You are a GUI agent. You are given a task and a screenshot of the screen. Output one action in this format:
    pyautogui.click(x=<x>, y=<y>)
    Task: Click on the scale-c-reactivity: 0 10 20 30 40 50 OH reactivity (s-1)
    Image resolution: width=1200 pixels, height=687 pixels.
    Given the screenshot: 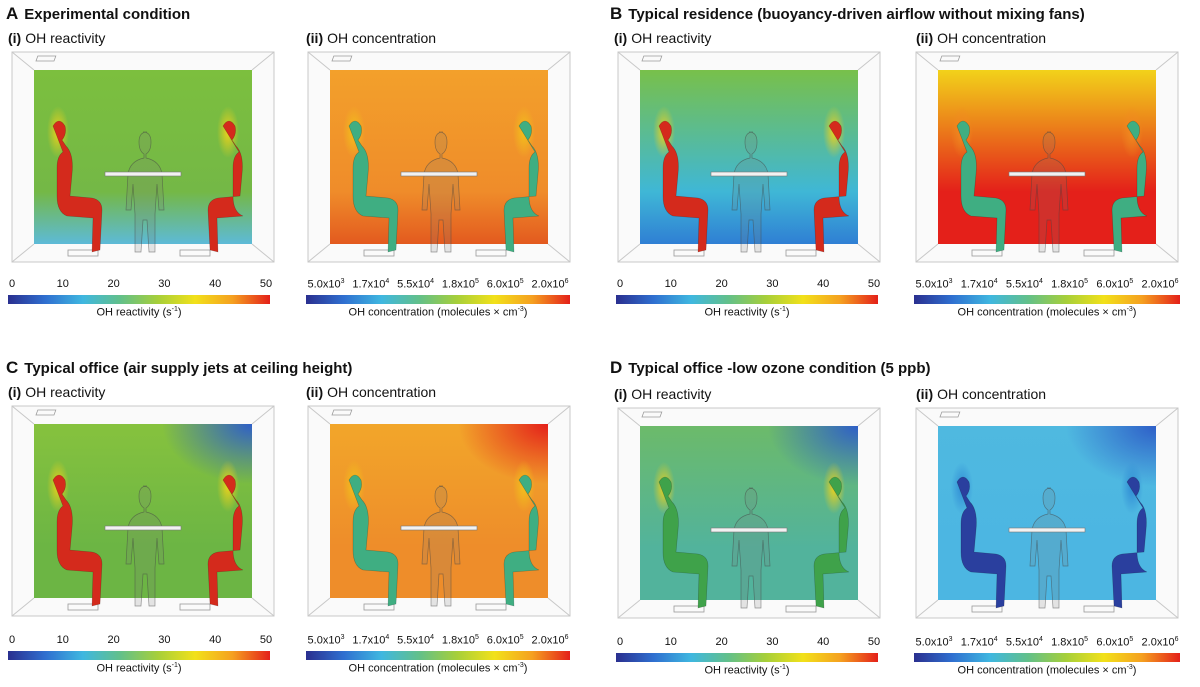 What is the action you would take?
    pyautogui.click(x=140, y=654)
    